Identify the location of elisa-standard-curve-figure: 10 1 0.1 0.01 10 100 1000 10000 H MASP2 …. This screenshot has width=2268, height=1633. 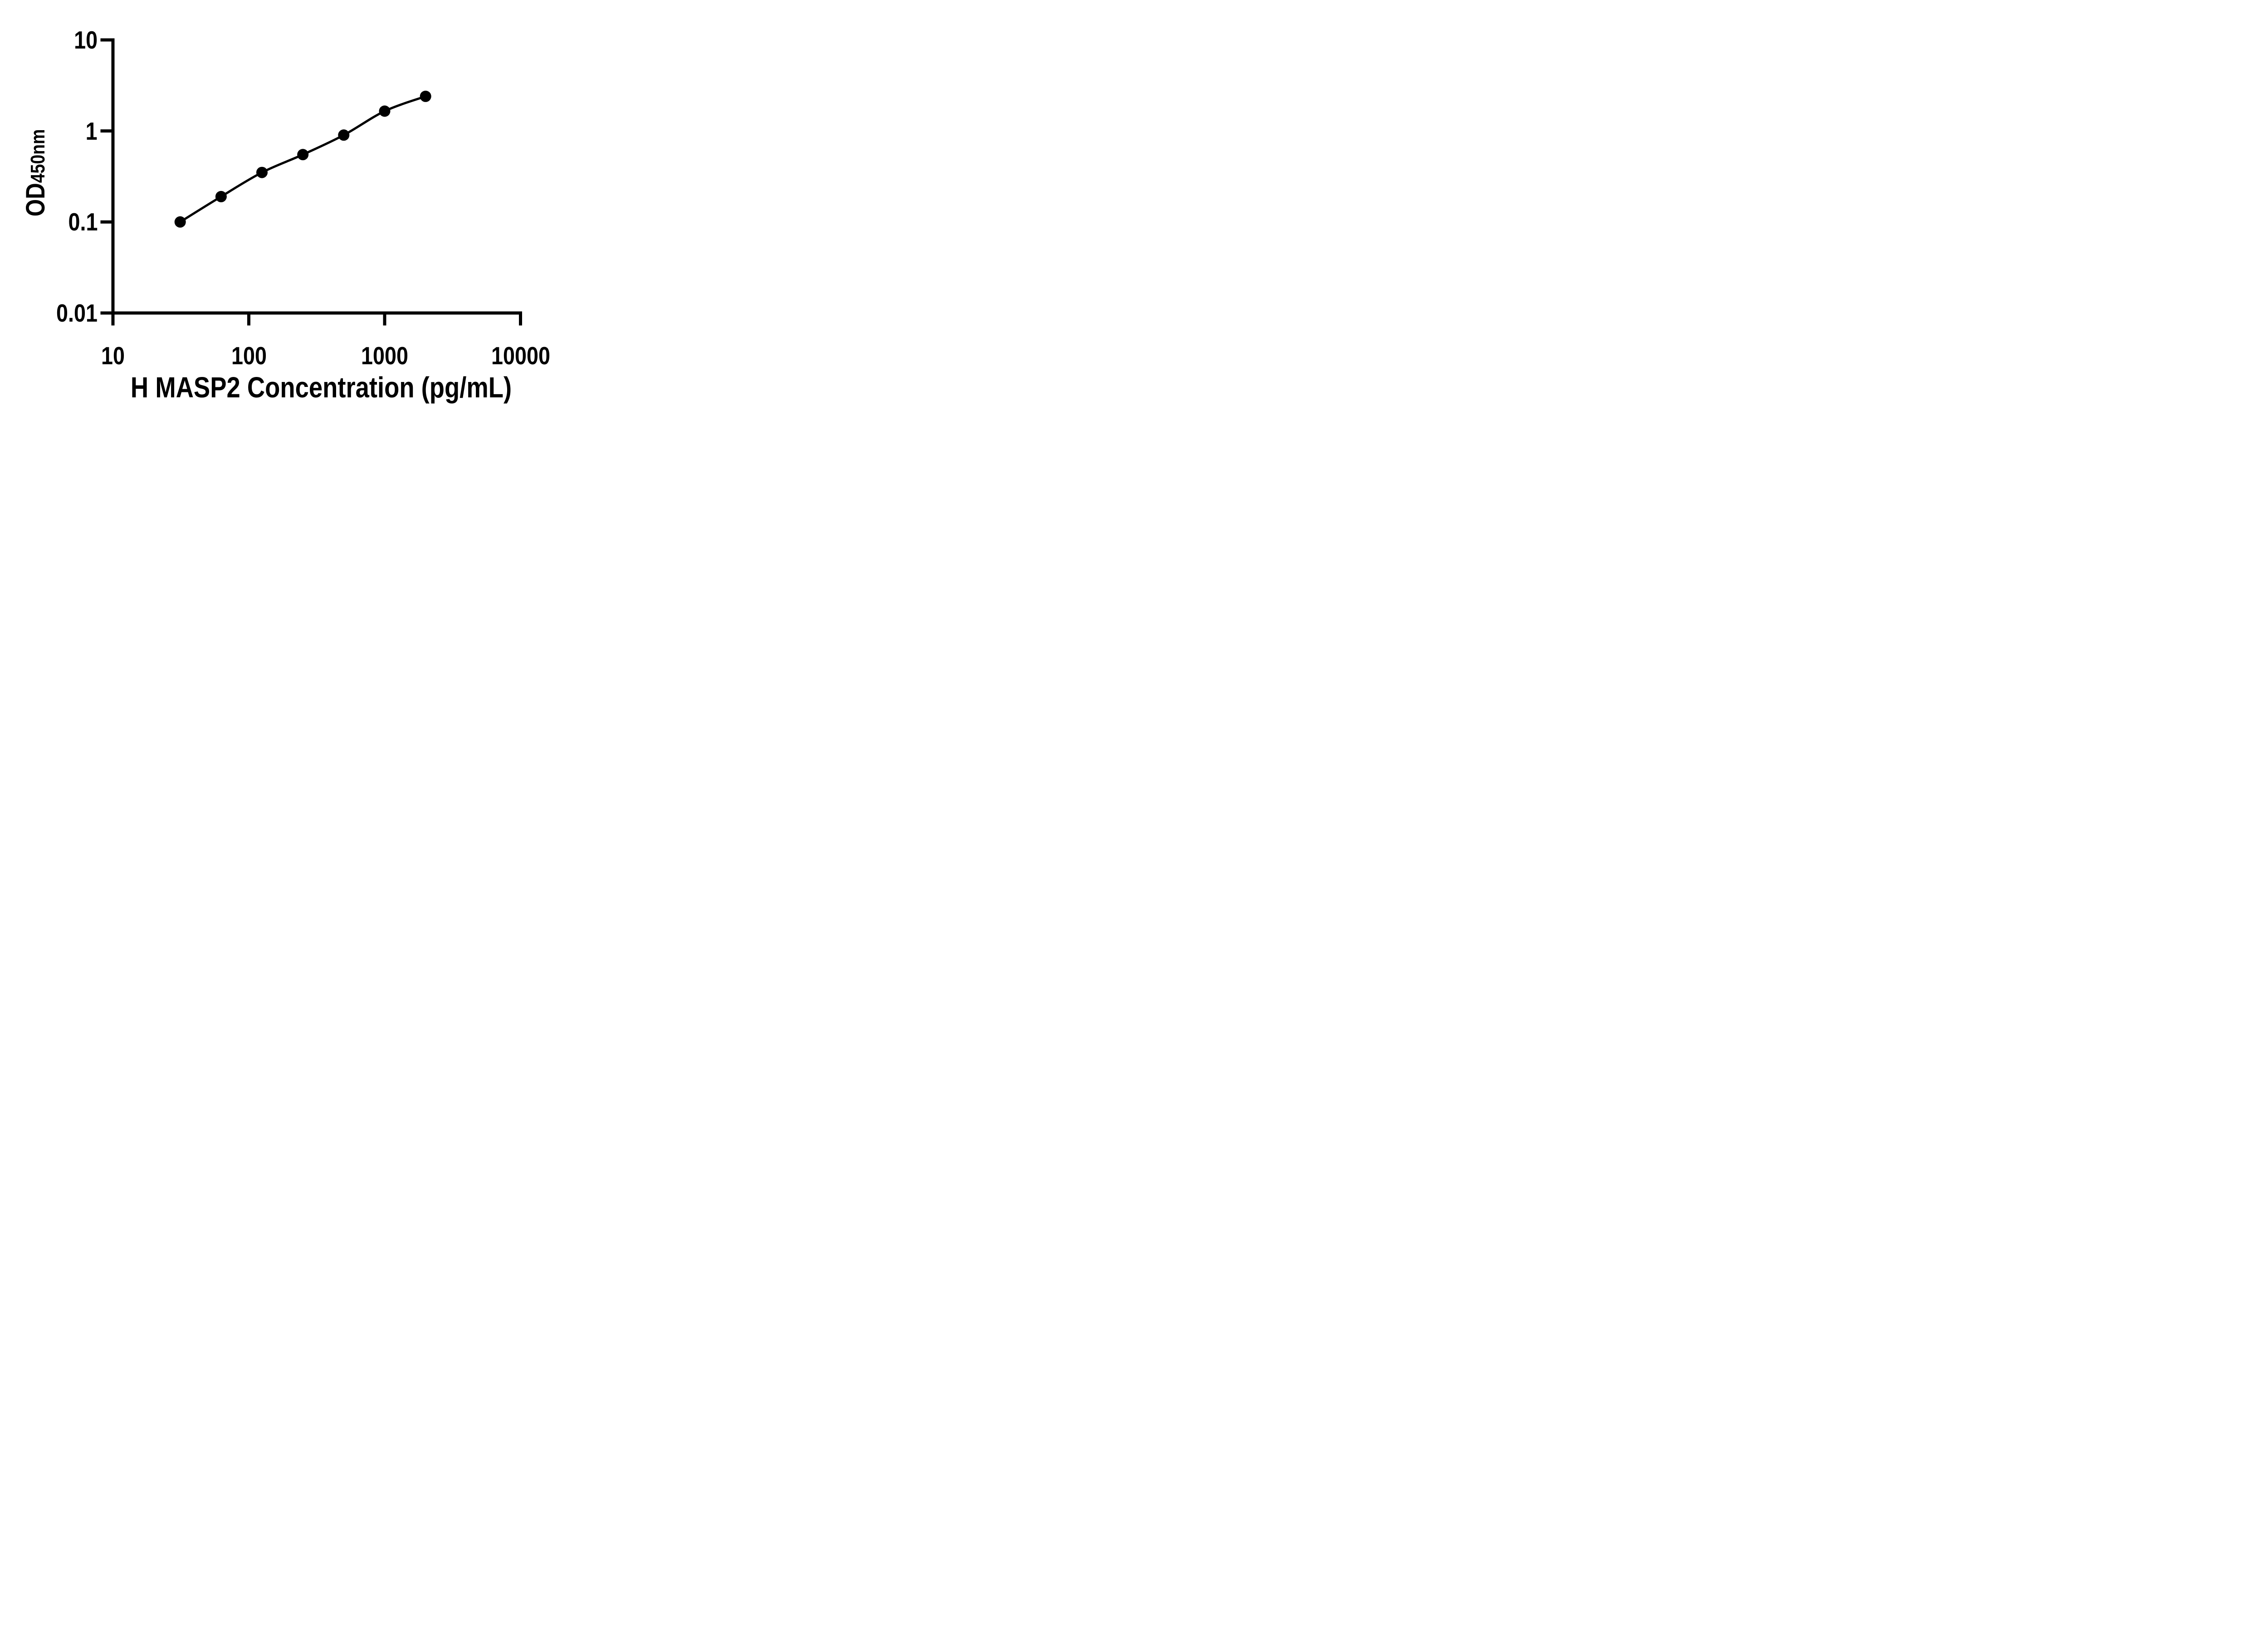
(291, 204).